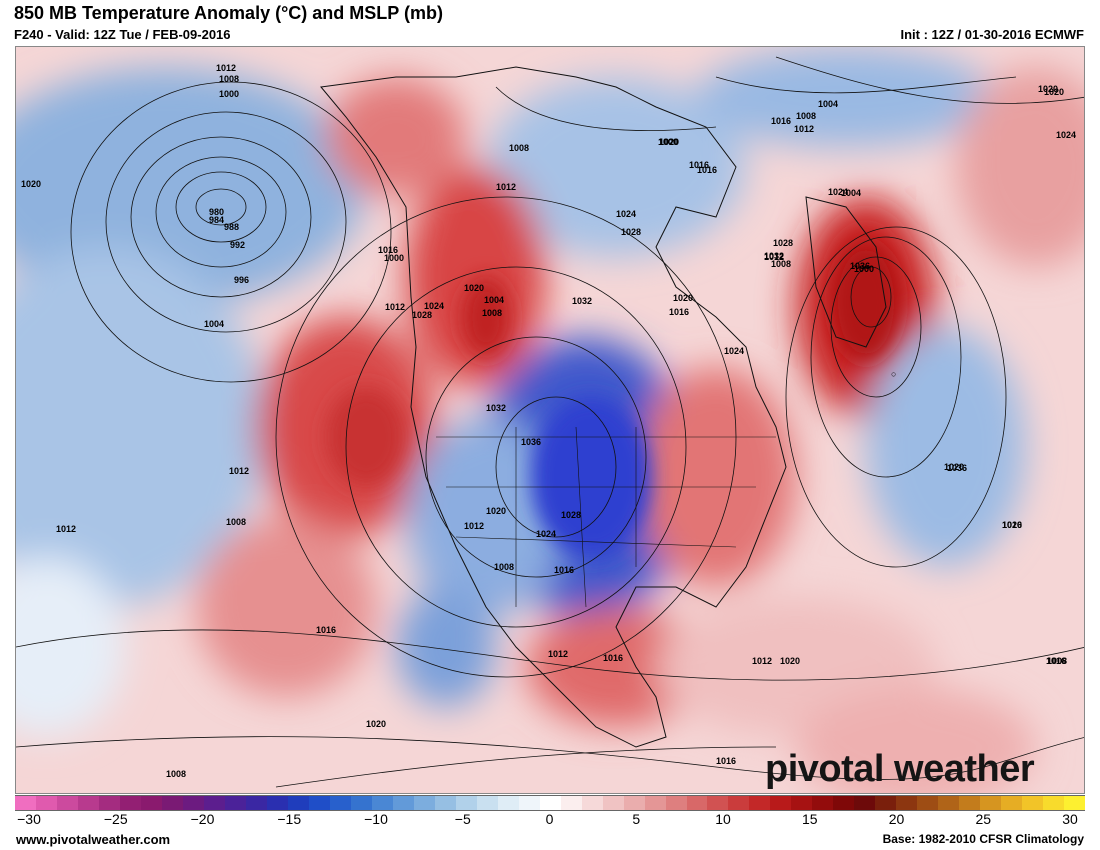 Image resolution: width=1100 pixels, height=850 pixels. Describe the element at coordinates (202, 819) in the screenshot. I see `colorbar-tick-label: −20` at that location.